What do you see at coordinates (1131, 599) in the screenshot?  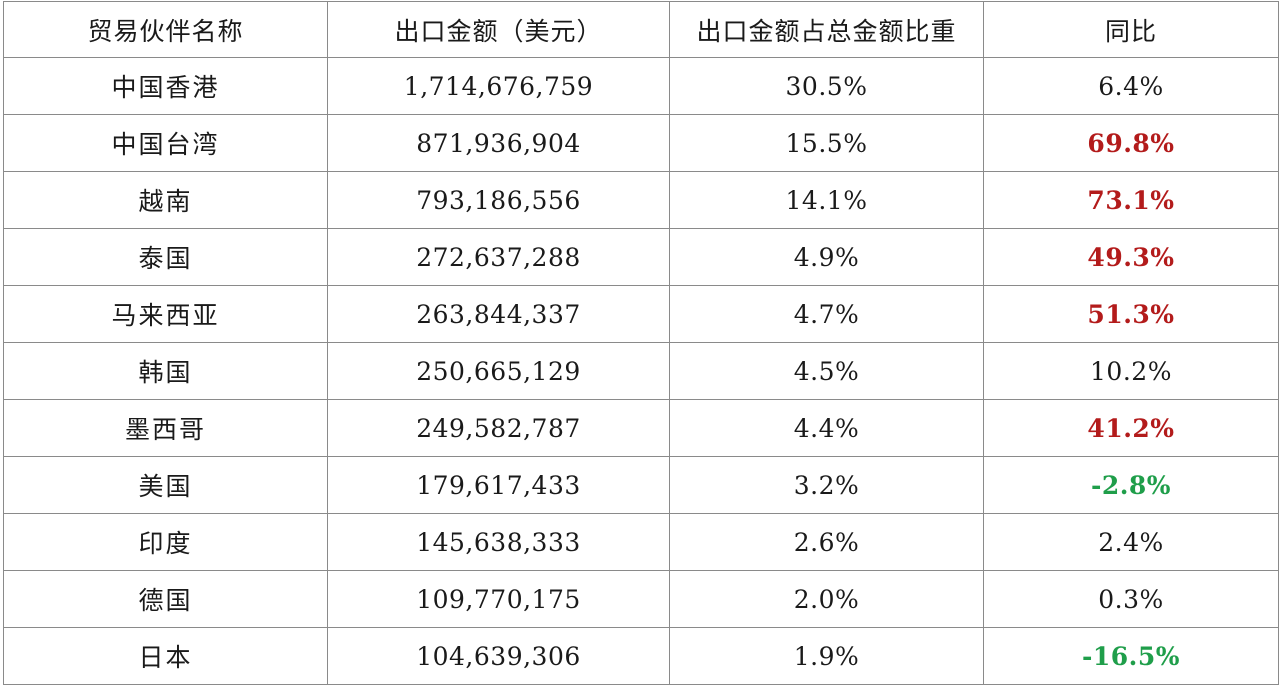 I see `yoy-cell: 0.3%` at bounding box center [1131, 599].